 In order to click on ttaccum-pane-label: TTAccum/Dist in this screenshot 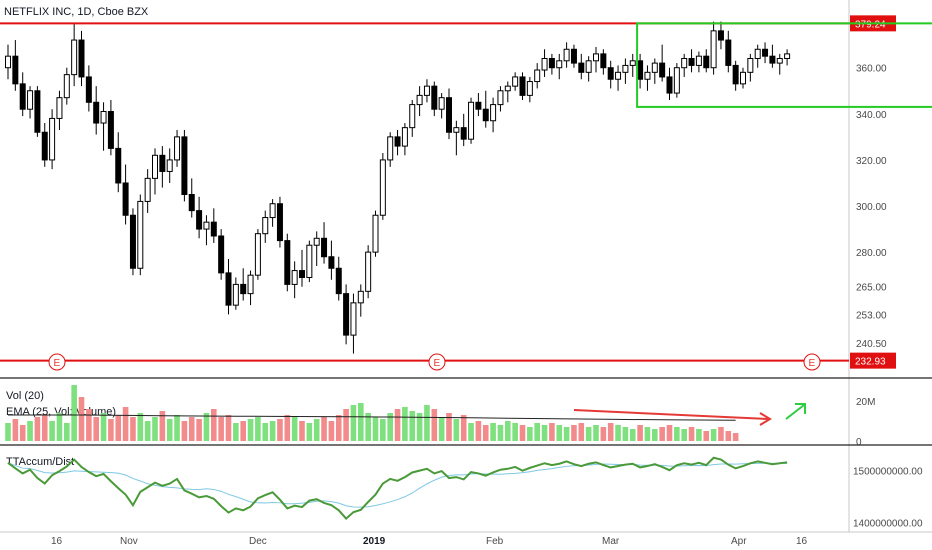, I will do `click(40, 462)`.